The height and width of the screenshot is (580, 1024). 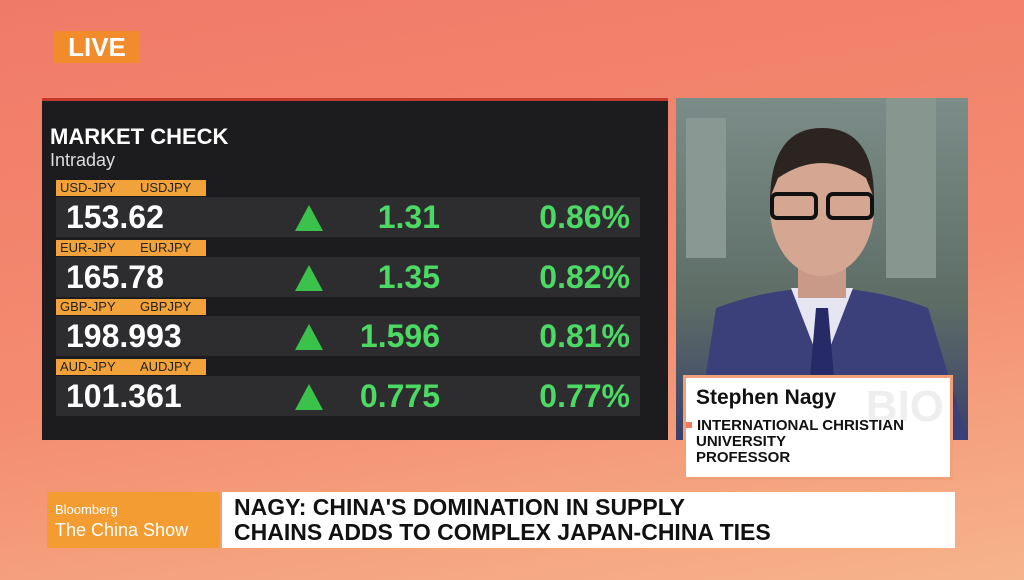 What do you see at coordinates (166, 366) in the screenshot?
I see `ticker: AUDJPY` at bounding box center [166, 366].